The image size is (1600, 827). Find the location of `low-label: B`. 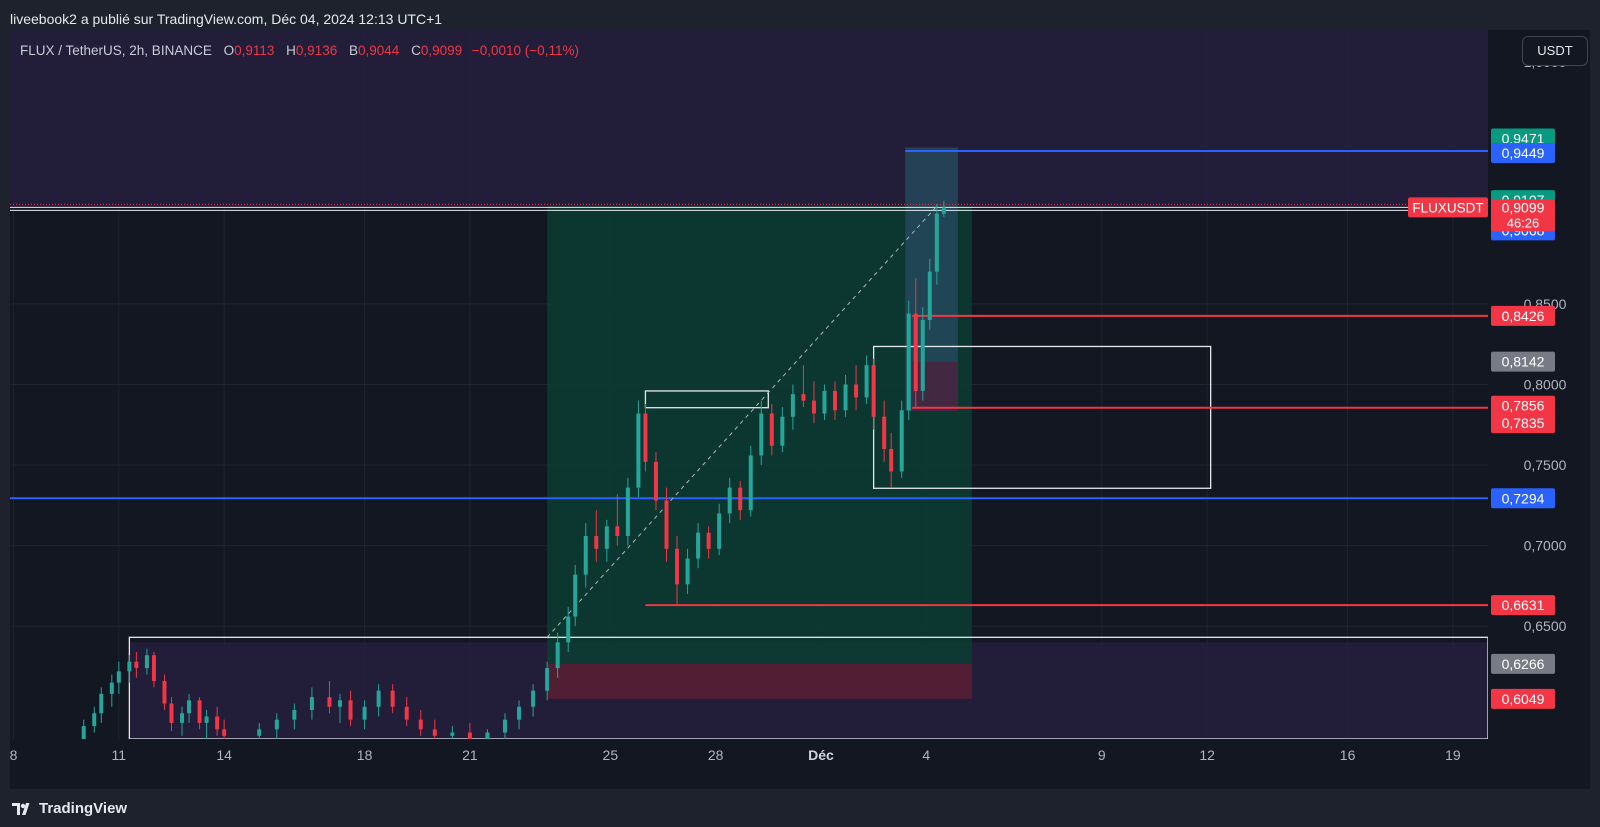

low-label: B is located at coordinates (353, 50).